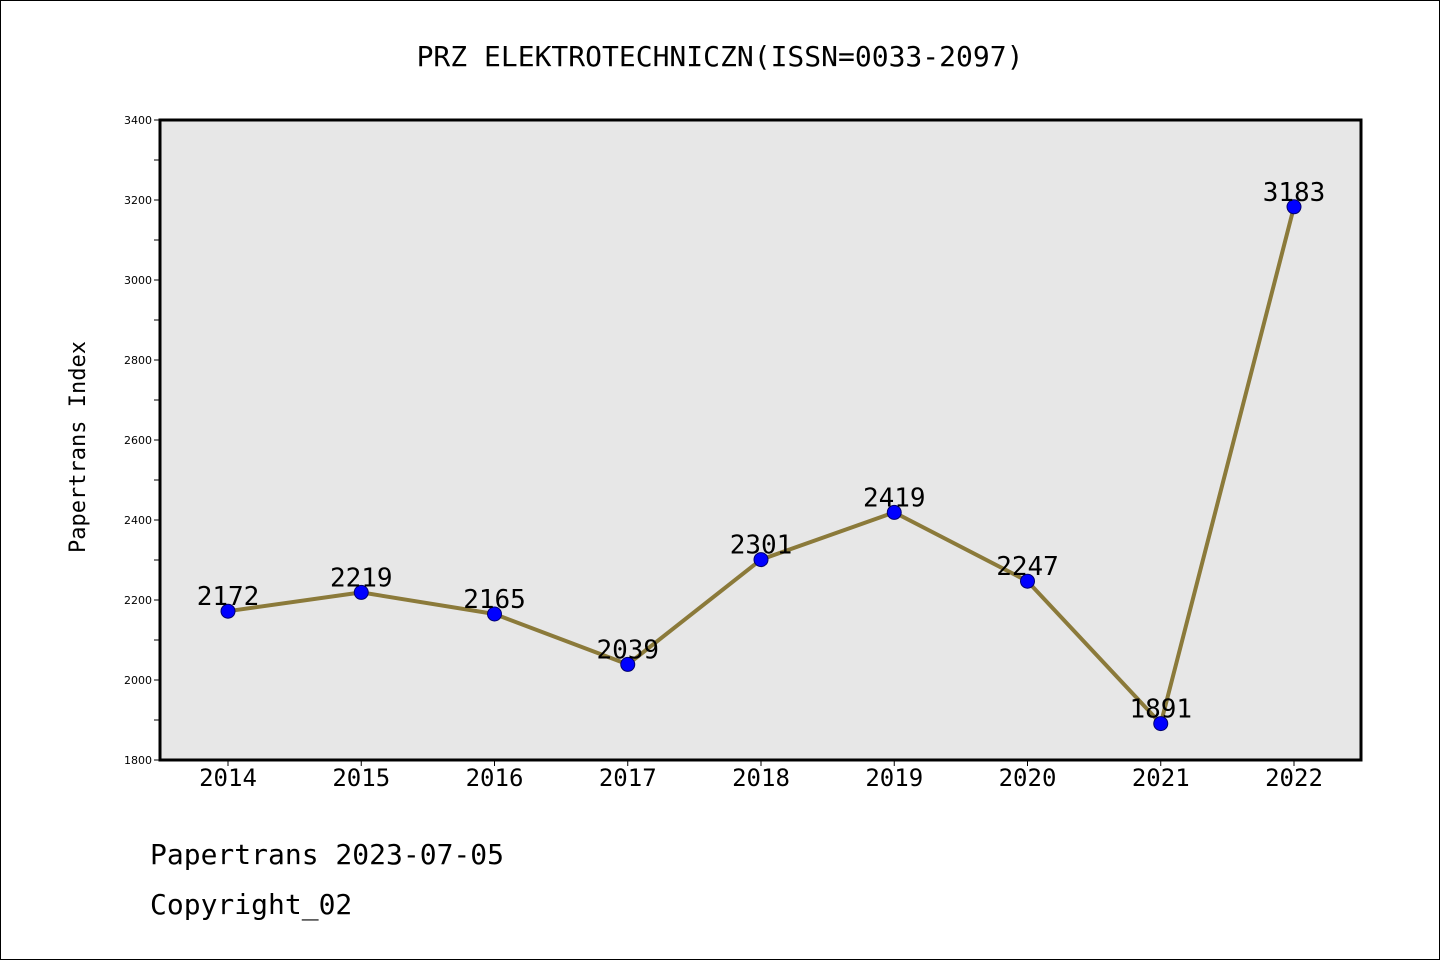 This screenshot has width=1440, height=964. Describe the element at coordinates (1027, 567) in the screenshot. I see `data-label: 2247` at that location.